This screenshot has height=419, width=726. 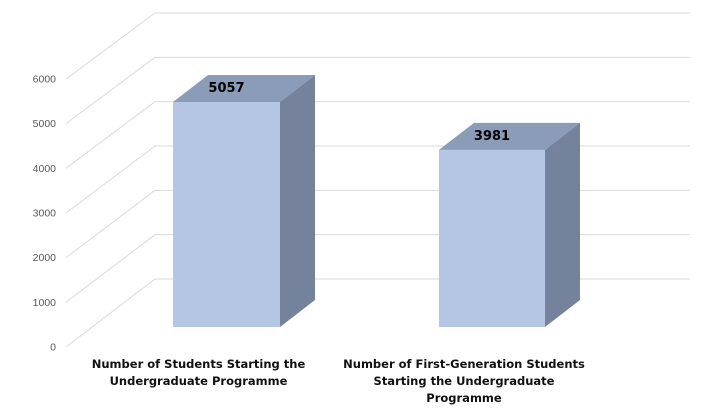 What do you see at coordinates (226, 88) in the screenshot?
I see `bar-data-label: 5057` at bounding box center [226, 88].